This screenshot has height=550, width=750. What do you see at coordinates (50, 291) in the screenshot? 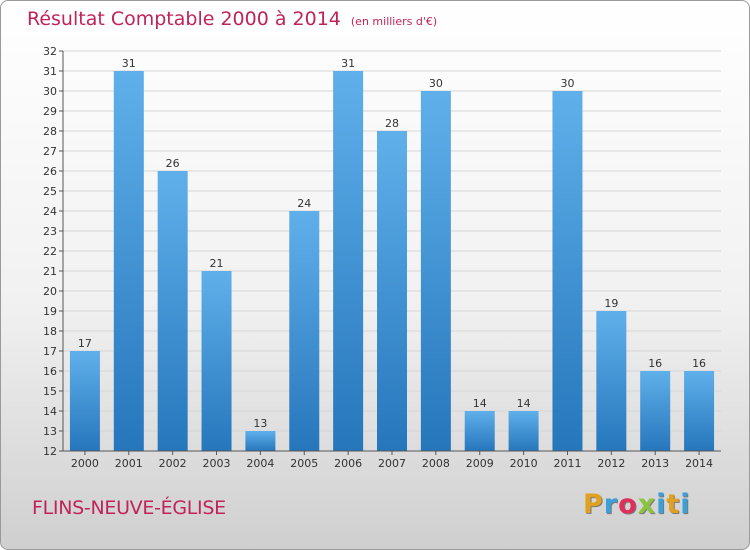
I see `y-tick-label: 20` at bounding box center [50, 291].